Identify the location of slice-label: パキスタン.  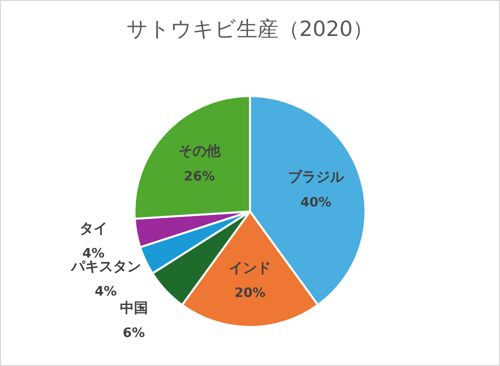
(105, 267).